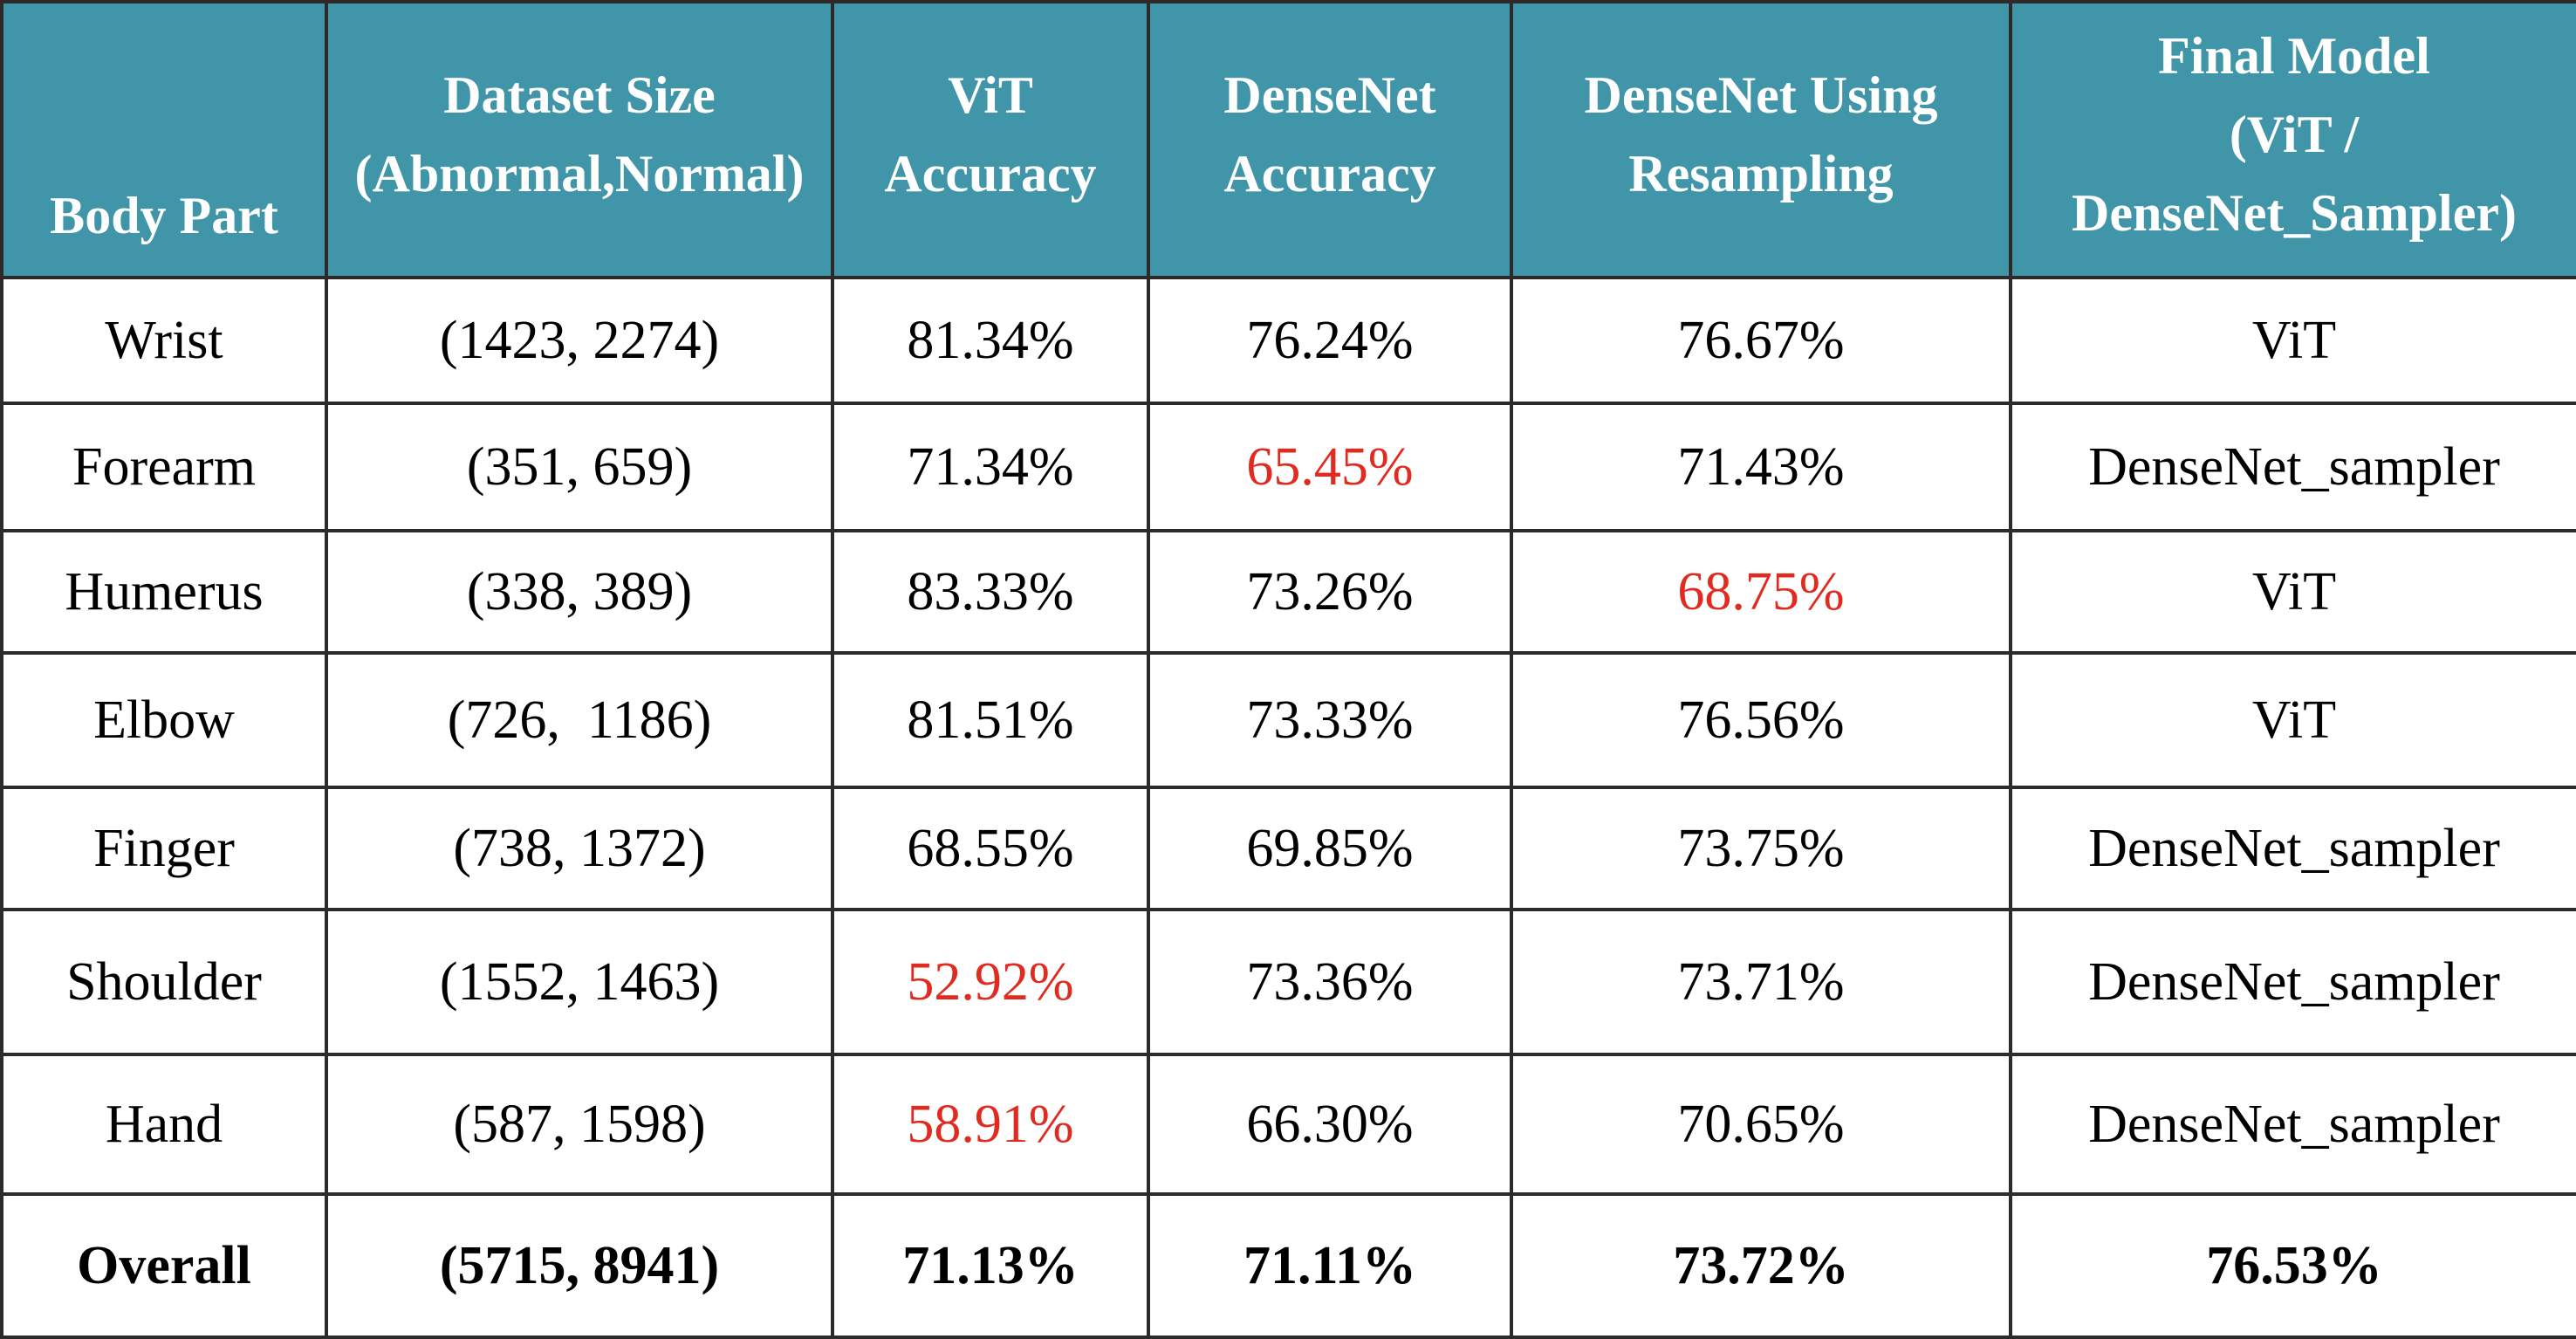  I want to click on cell-final-model: 76.53%, so click(2292, 1265).